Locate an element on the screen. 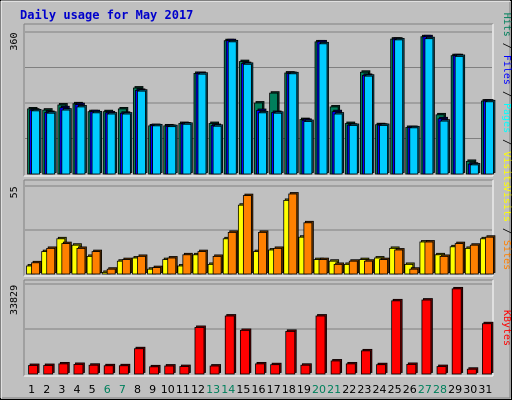 The image size is (512, 400). panel-top-legend-part-3: / is located at coordinates (506, 94).